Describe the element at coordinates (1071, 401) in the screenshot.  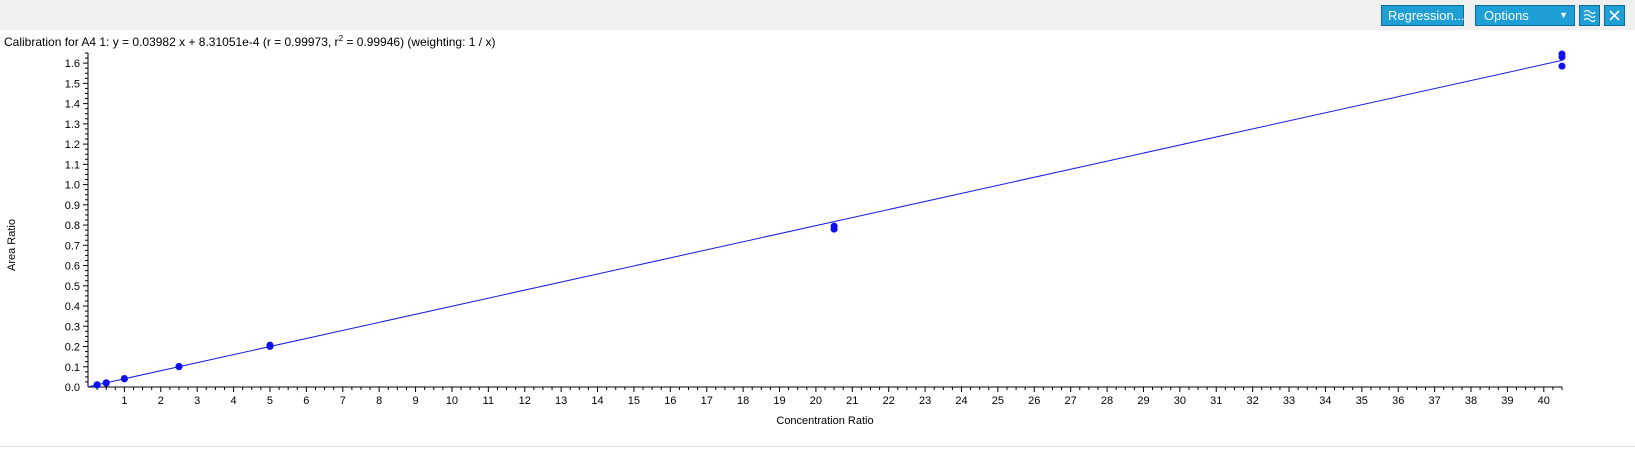
I see `x-tick-label: 27` at that location.